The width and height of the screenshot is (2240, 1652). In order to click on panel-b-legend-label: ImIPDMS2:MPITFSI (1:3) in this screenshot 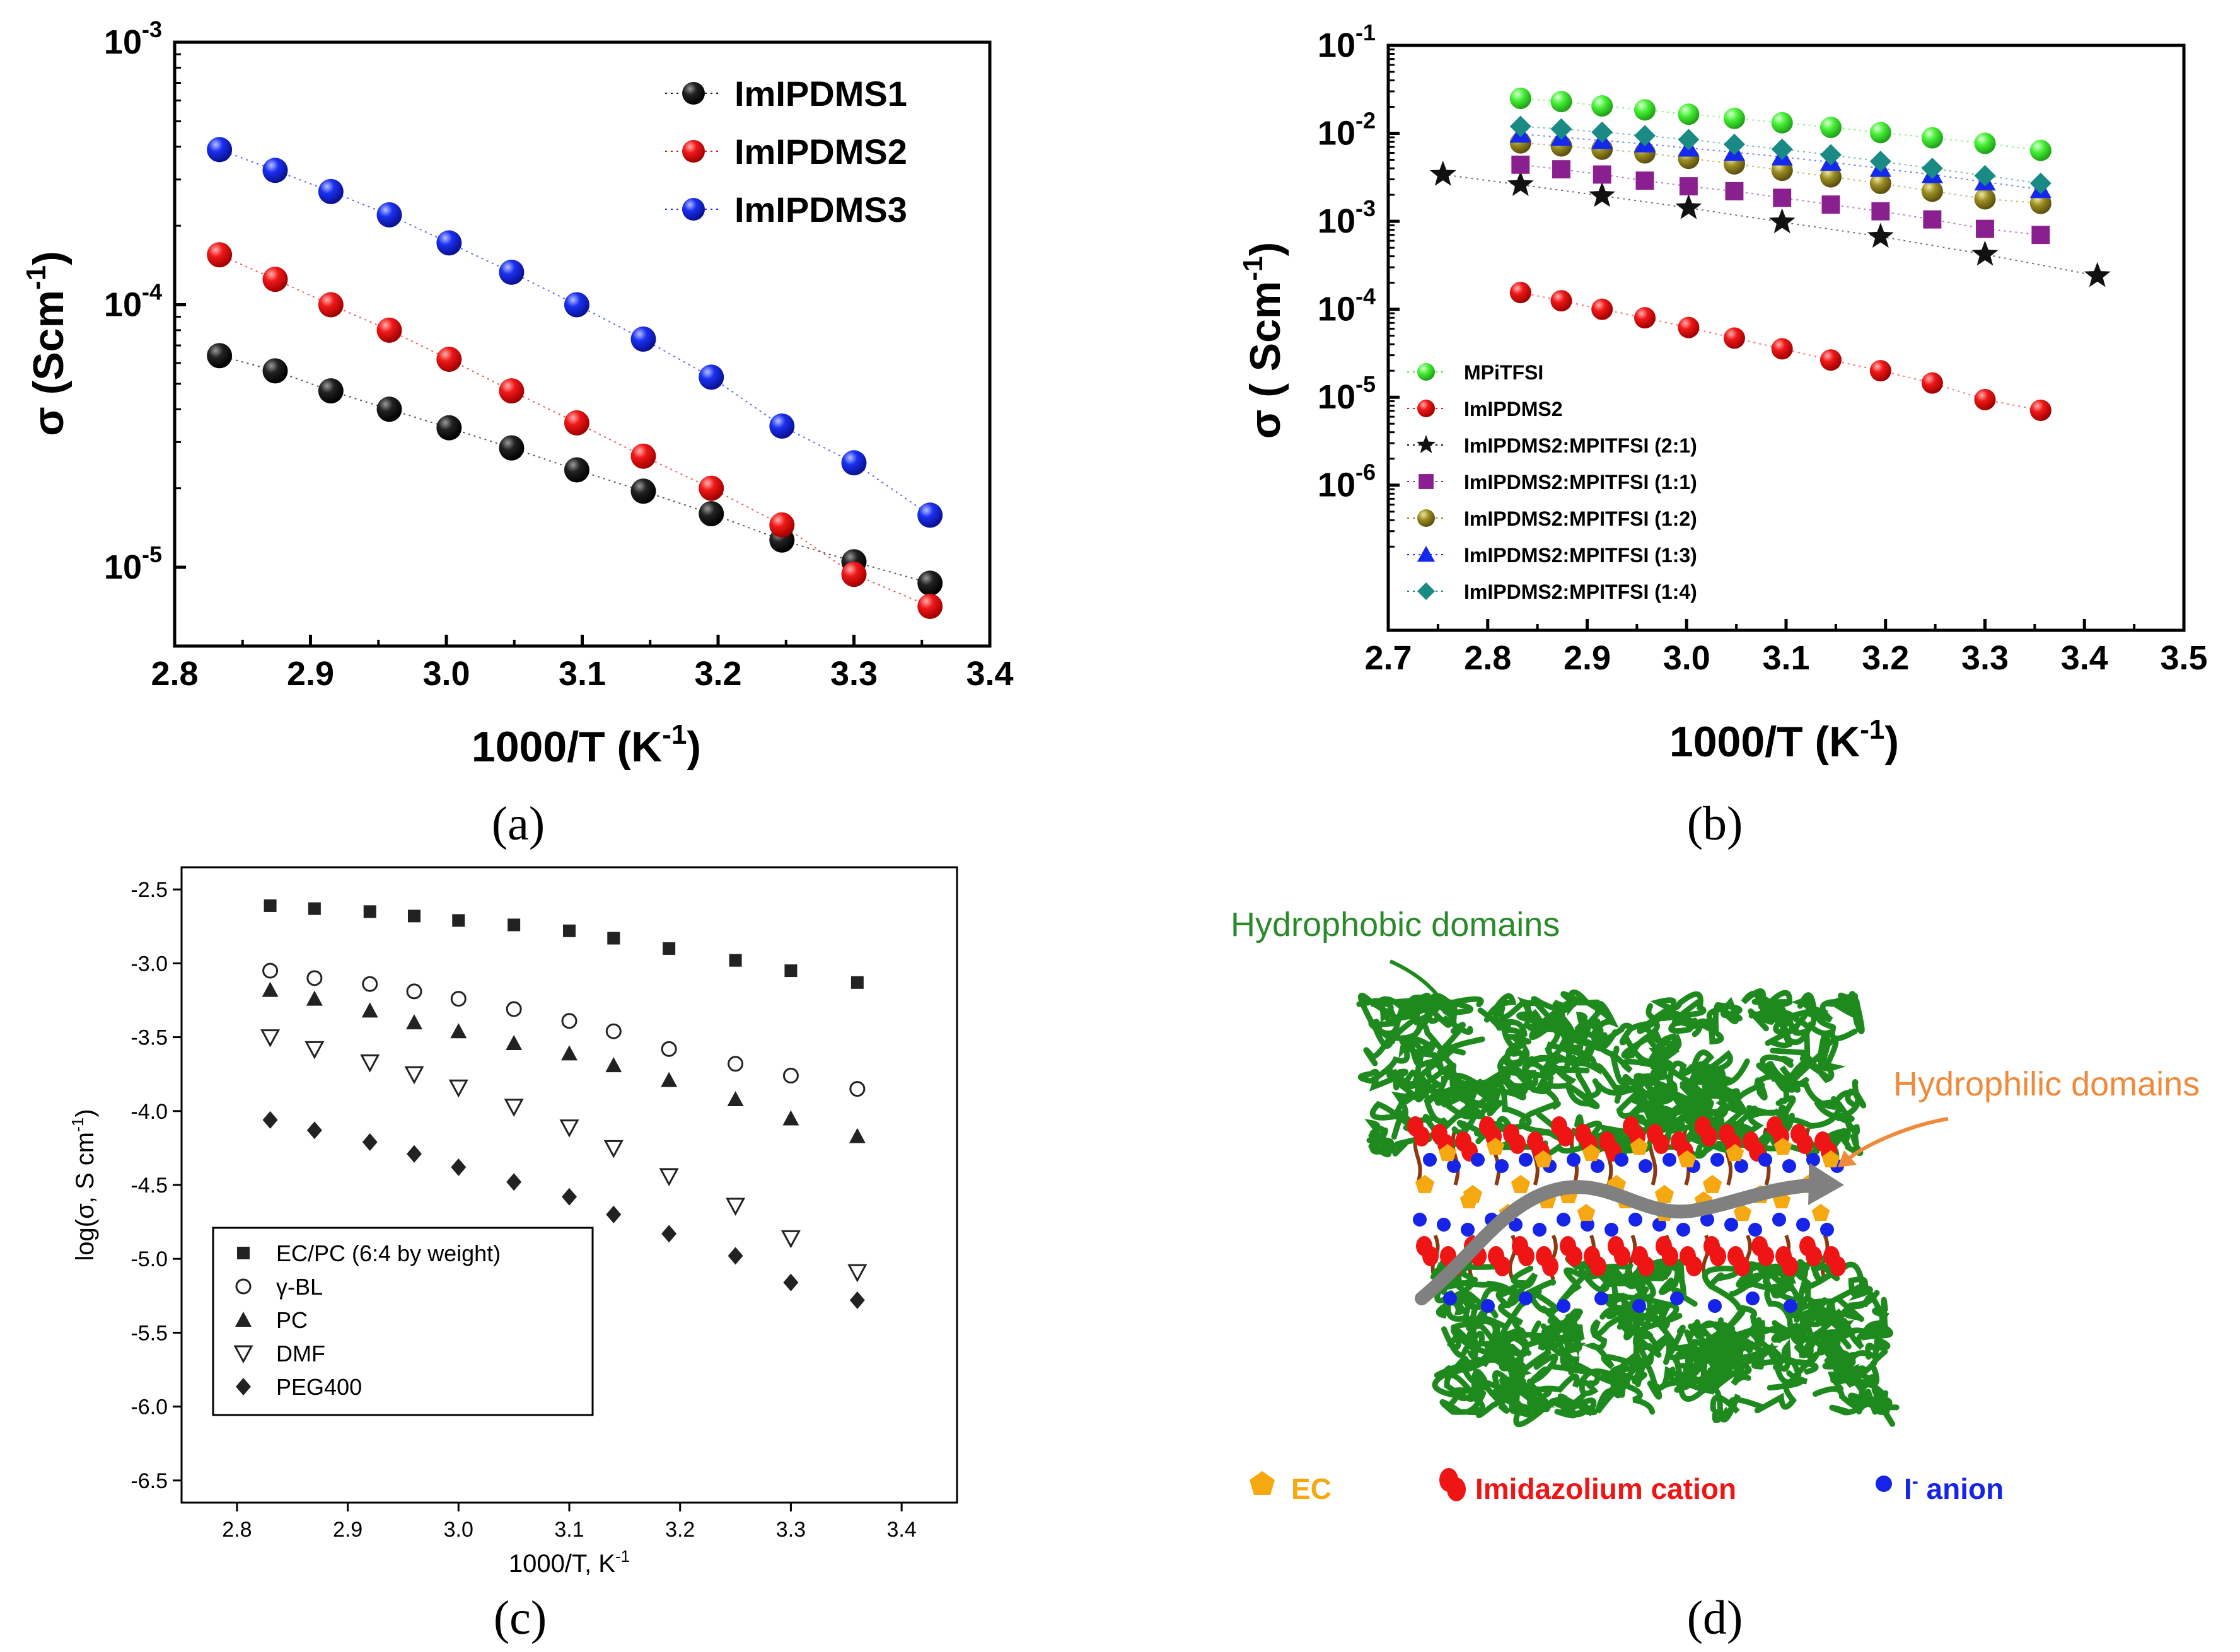, I will do `click(1580, 555)`.